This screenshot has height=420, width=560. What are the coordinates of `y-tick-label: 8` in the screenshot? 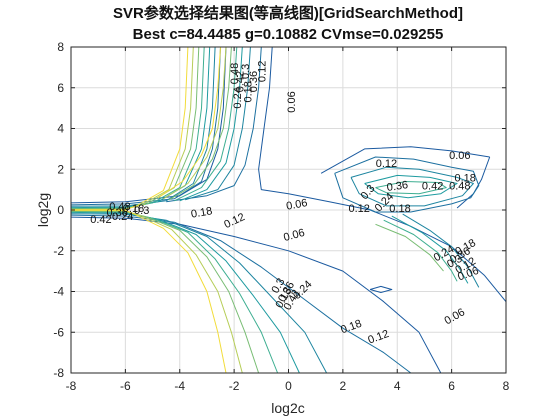 It's located at (60, 47).